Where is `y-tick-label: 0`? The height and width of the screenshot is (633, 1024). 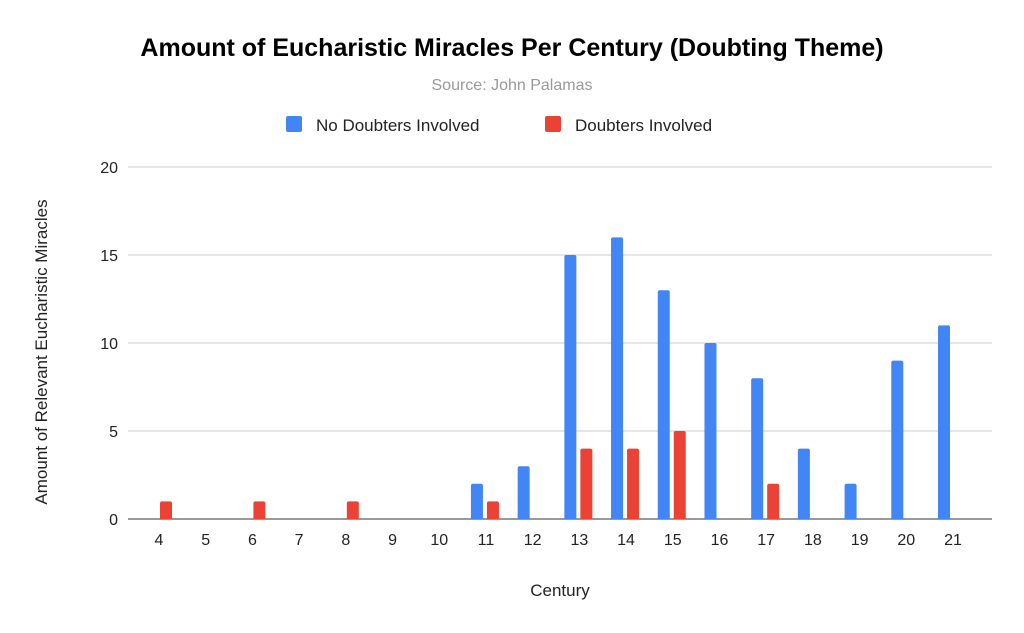 y-tick-label: 0 is located at coordinates (113, 520).